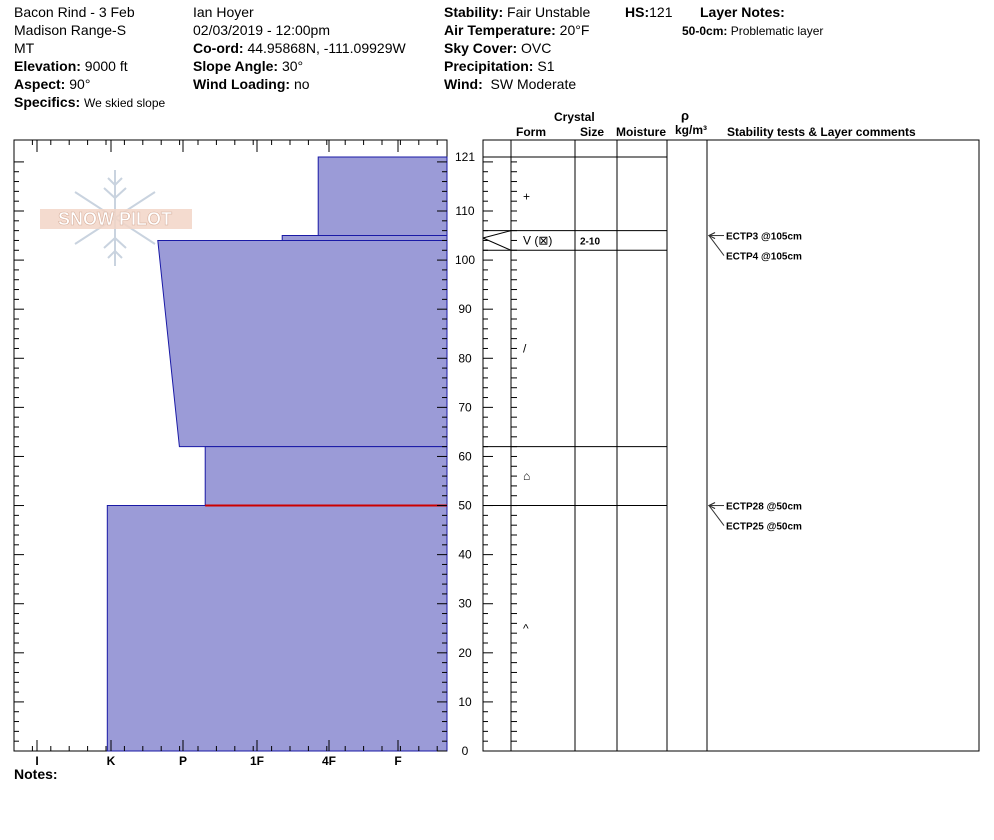 The width and height of the screenshot is (994, 840). Describe the element at coordinates (223, 12) in the screenshot. I see `observer-name: Ian Hoyer` at that location.